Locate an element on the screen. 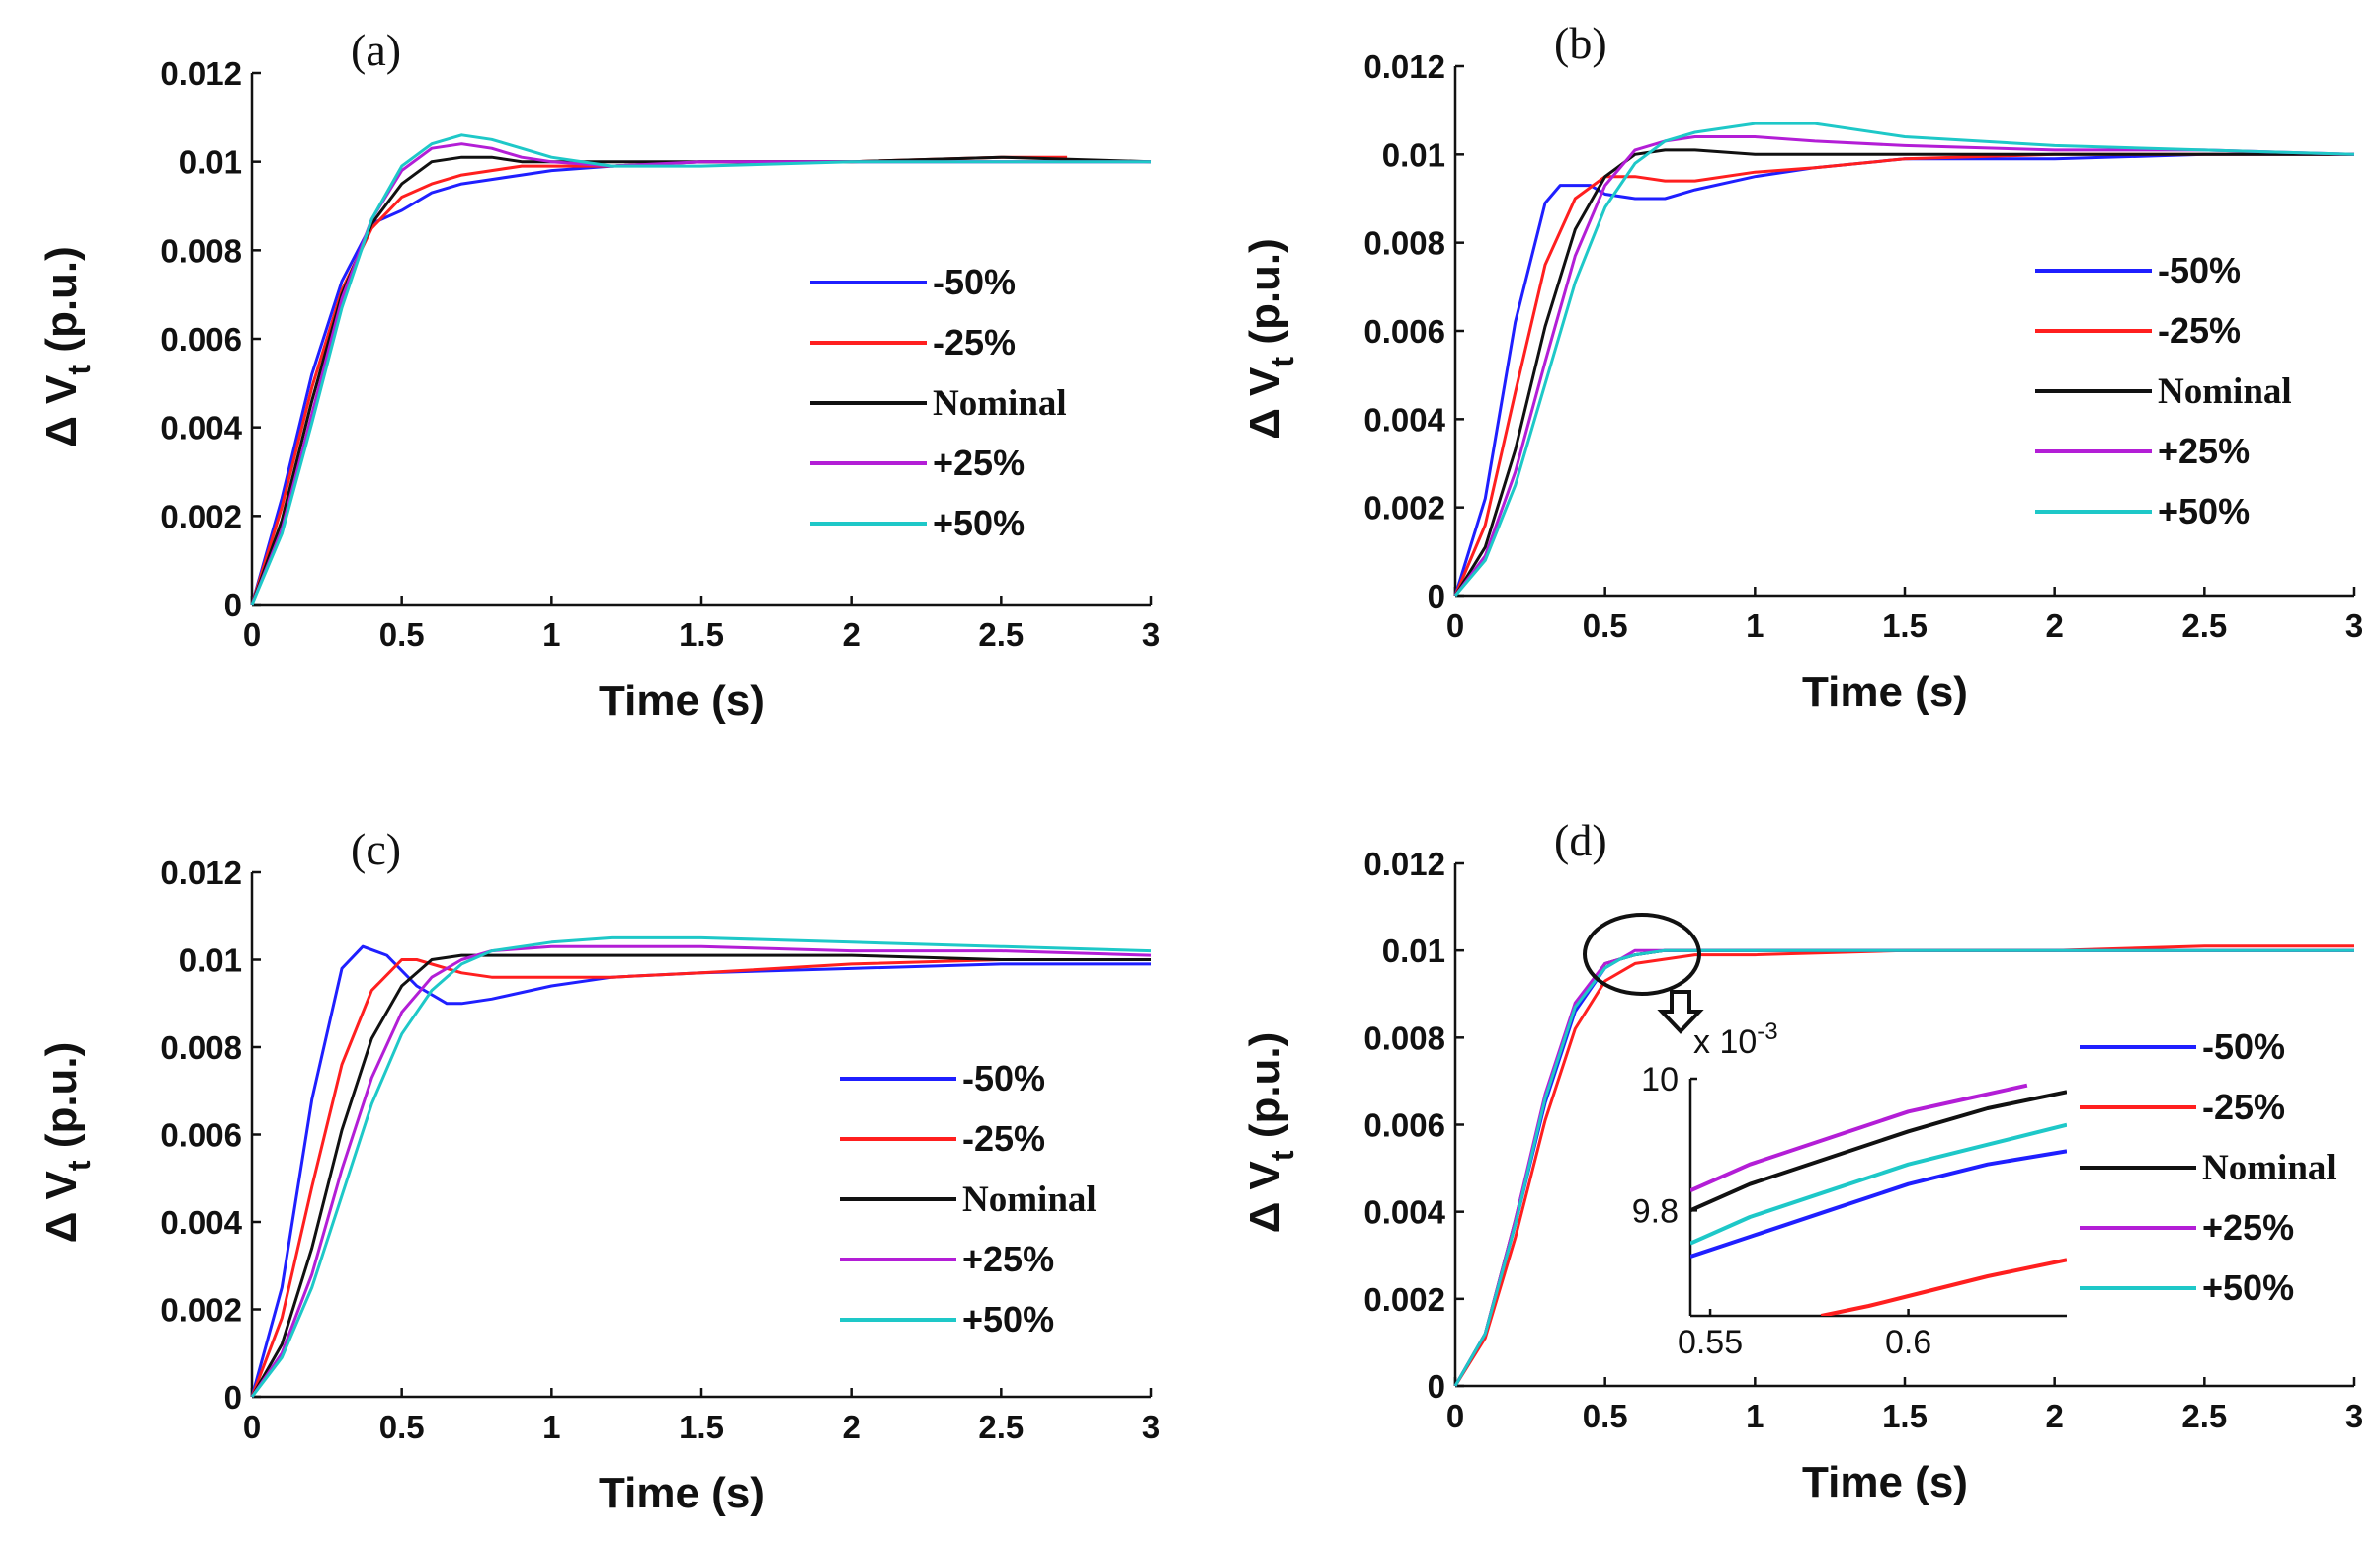 Image resolution: width=2380 pixels, height=1544 pixels. inset-series-line-Nominal is located at coordinates (1878, 1151).